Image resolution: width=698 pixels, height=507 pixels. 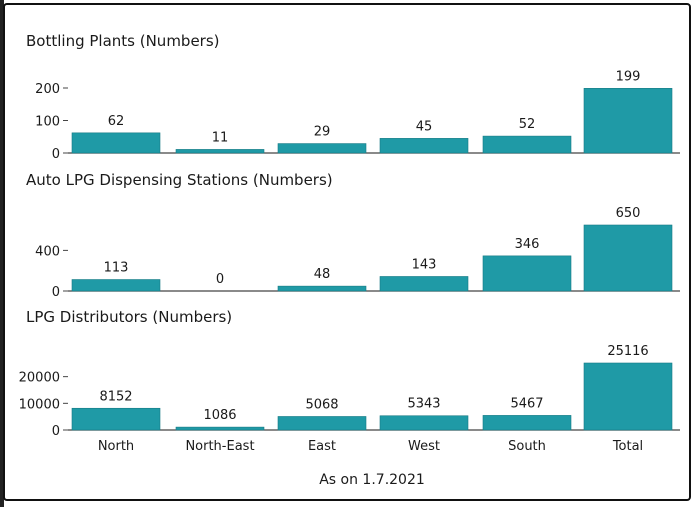 What do you see at coordinates (47, 251) in the screenshot?
I see `panel-2-ytick-label-1: 400` at bounding box center [47, 251].